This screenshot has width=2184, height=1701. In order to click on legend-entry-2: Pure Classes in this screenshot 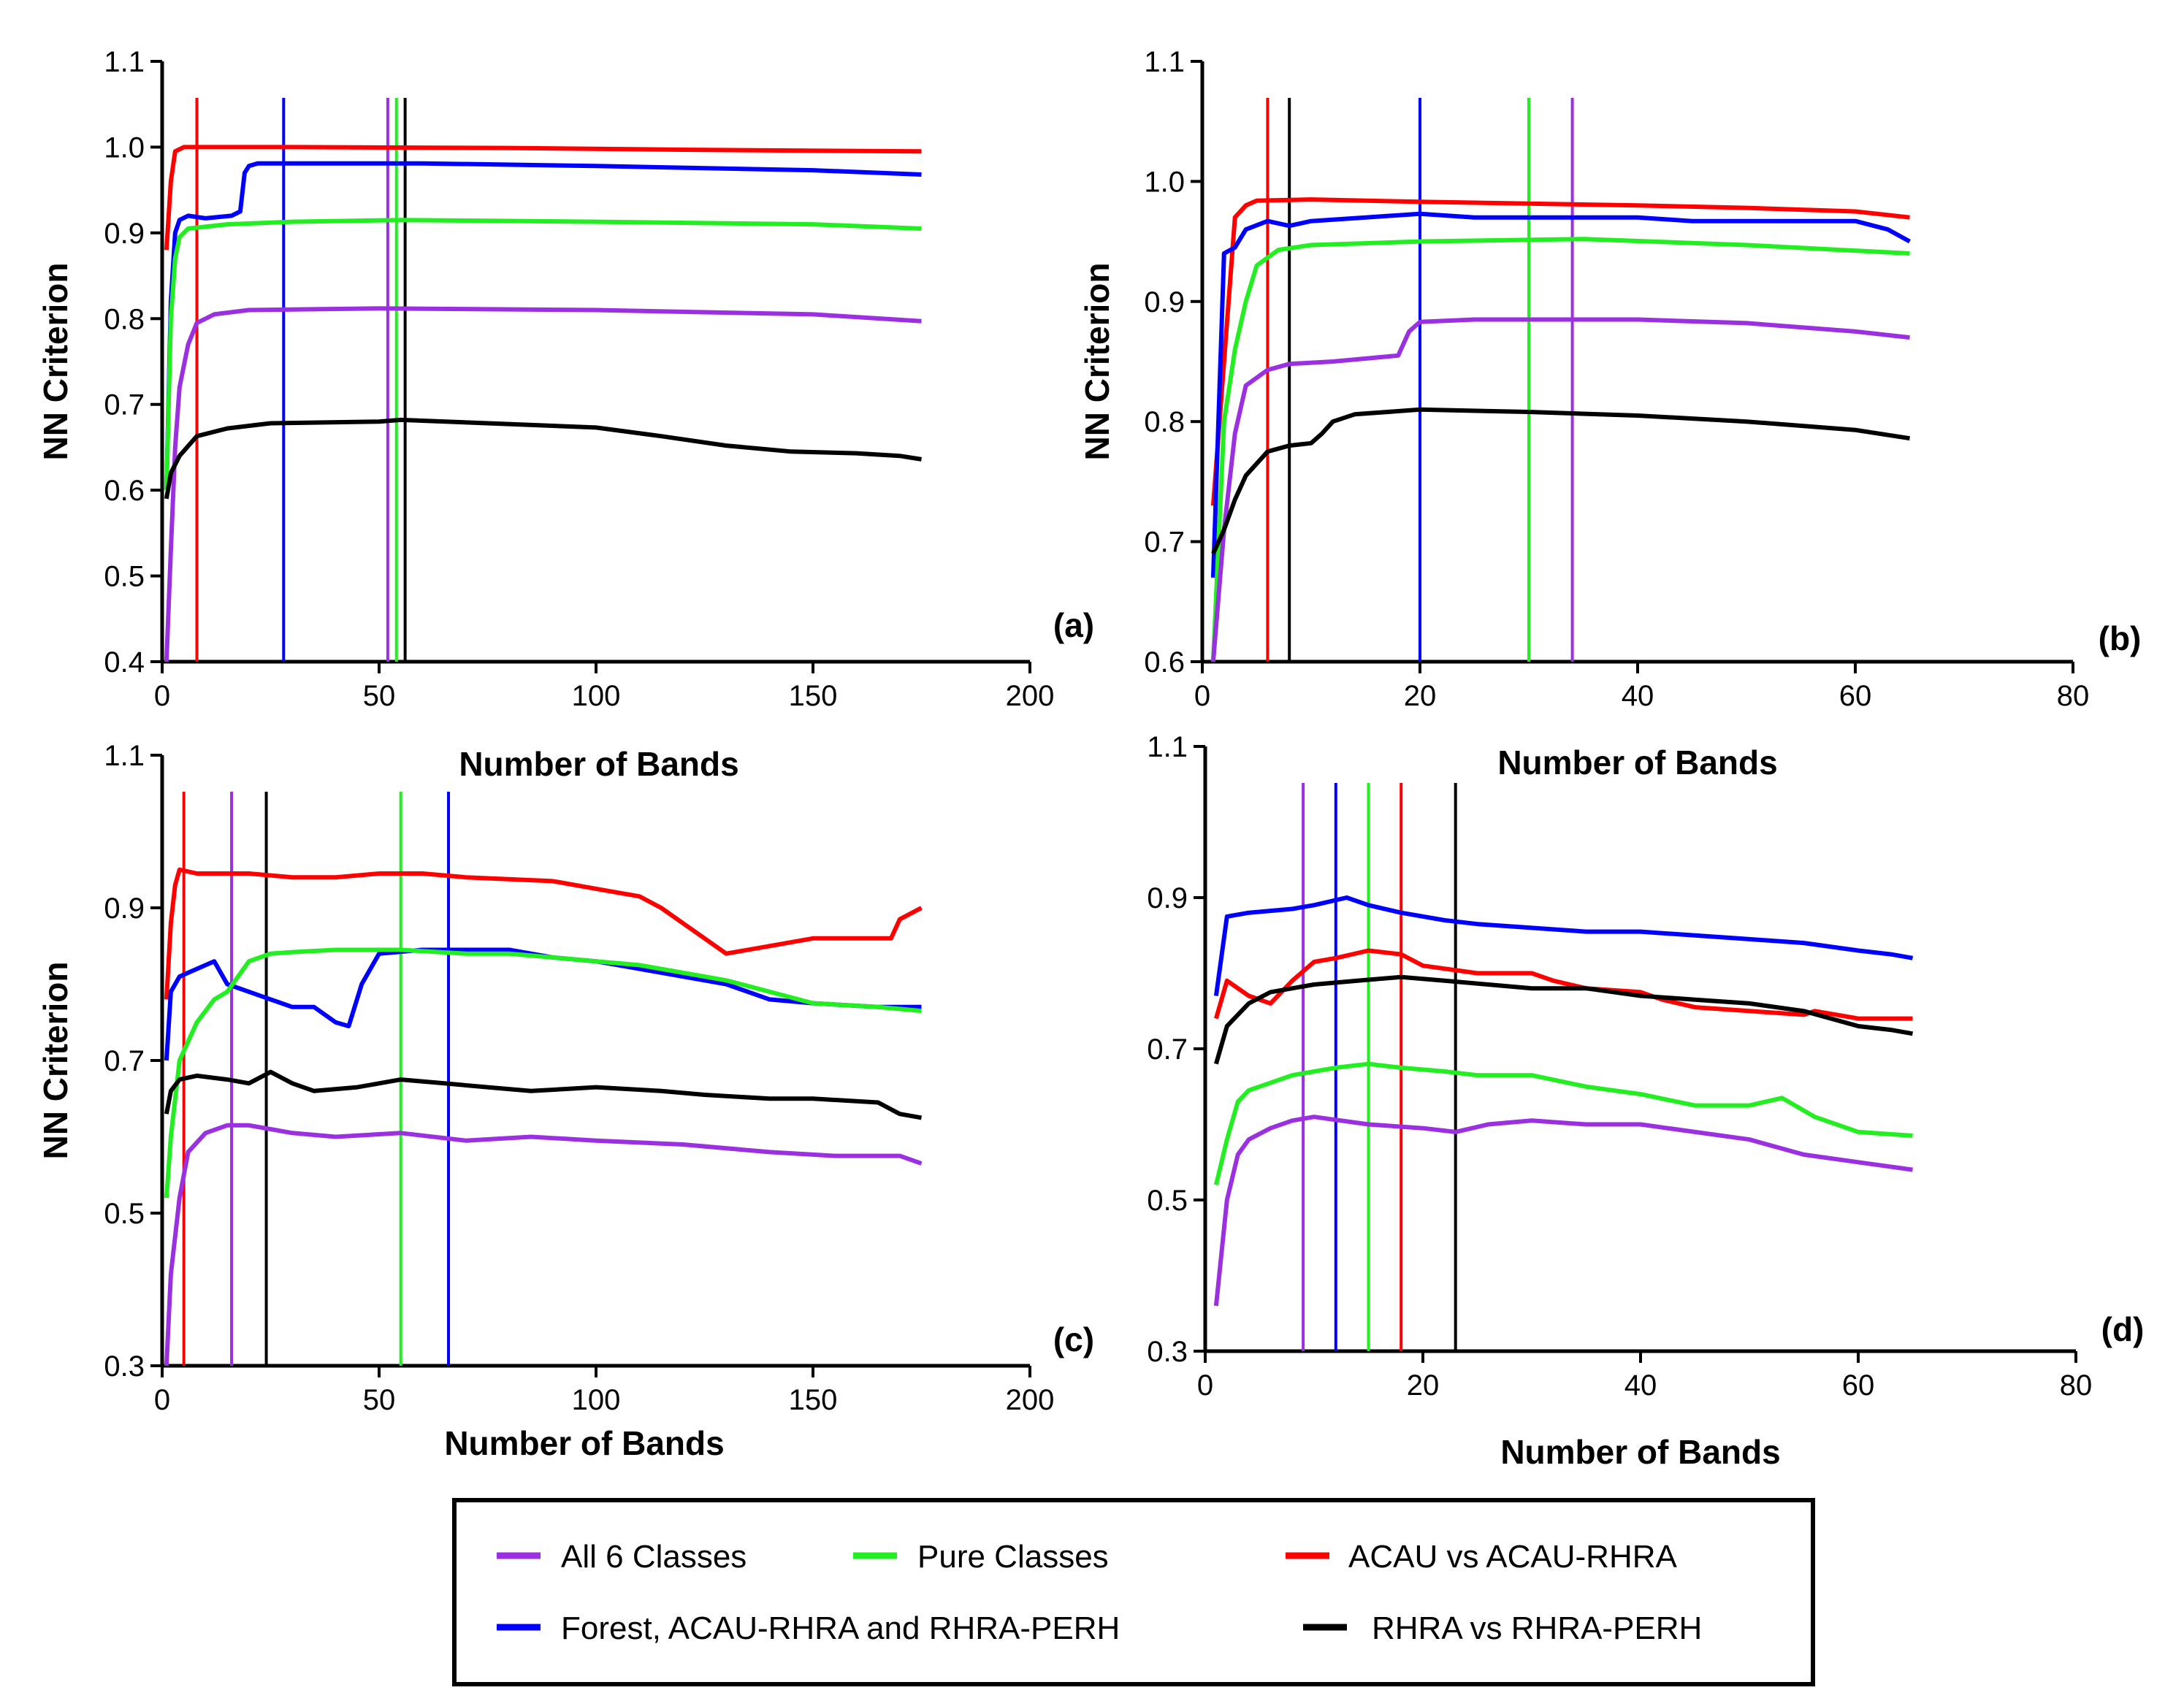, I will do `click(981, 1557)`.